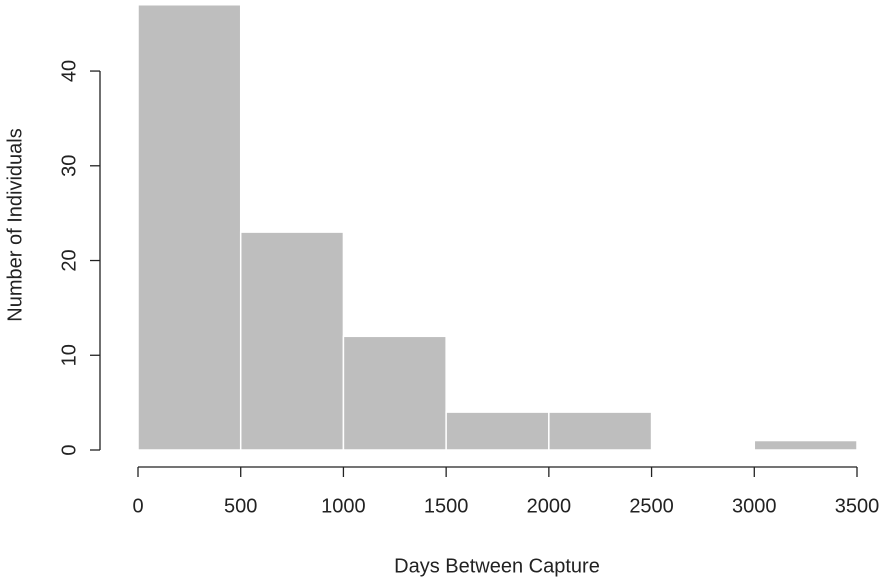 The width and height of the screenshot is (886, 583). Describe the element at coordinates (651, 506) in the screenshot. I see `x-tick-label: 2500` at that location.